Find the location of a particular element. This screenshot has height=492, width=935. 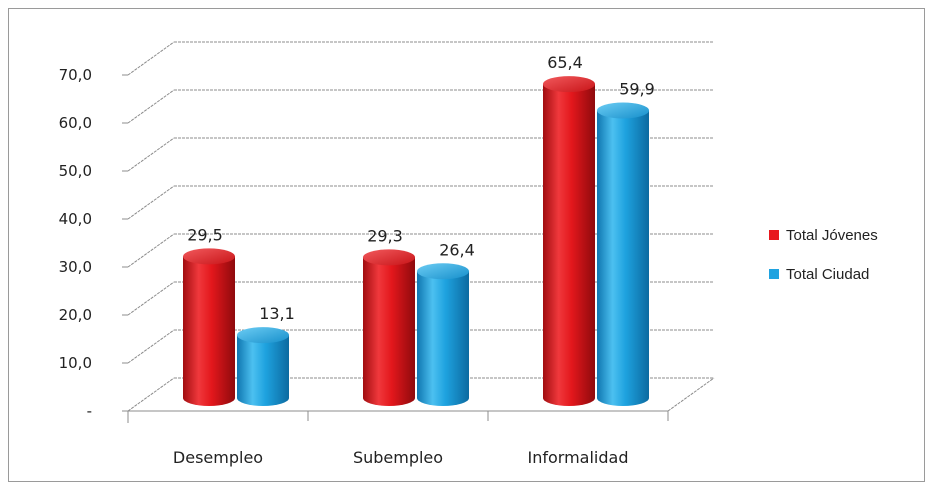

data-label: 29,3 is located at coordinates (385, 235).